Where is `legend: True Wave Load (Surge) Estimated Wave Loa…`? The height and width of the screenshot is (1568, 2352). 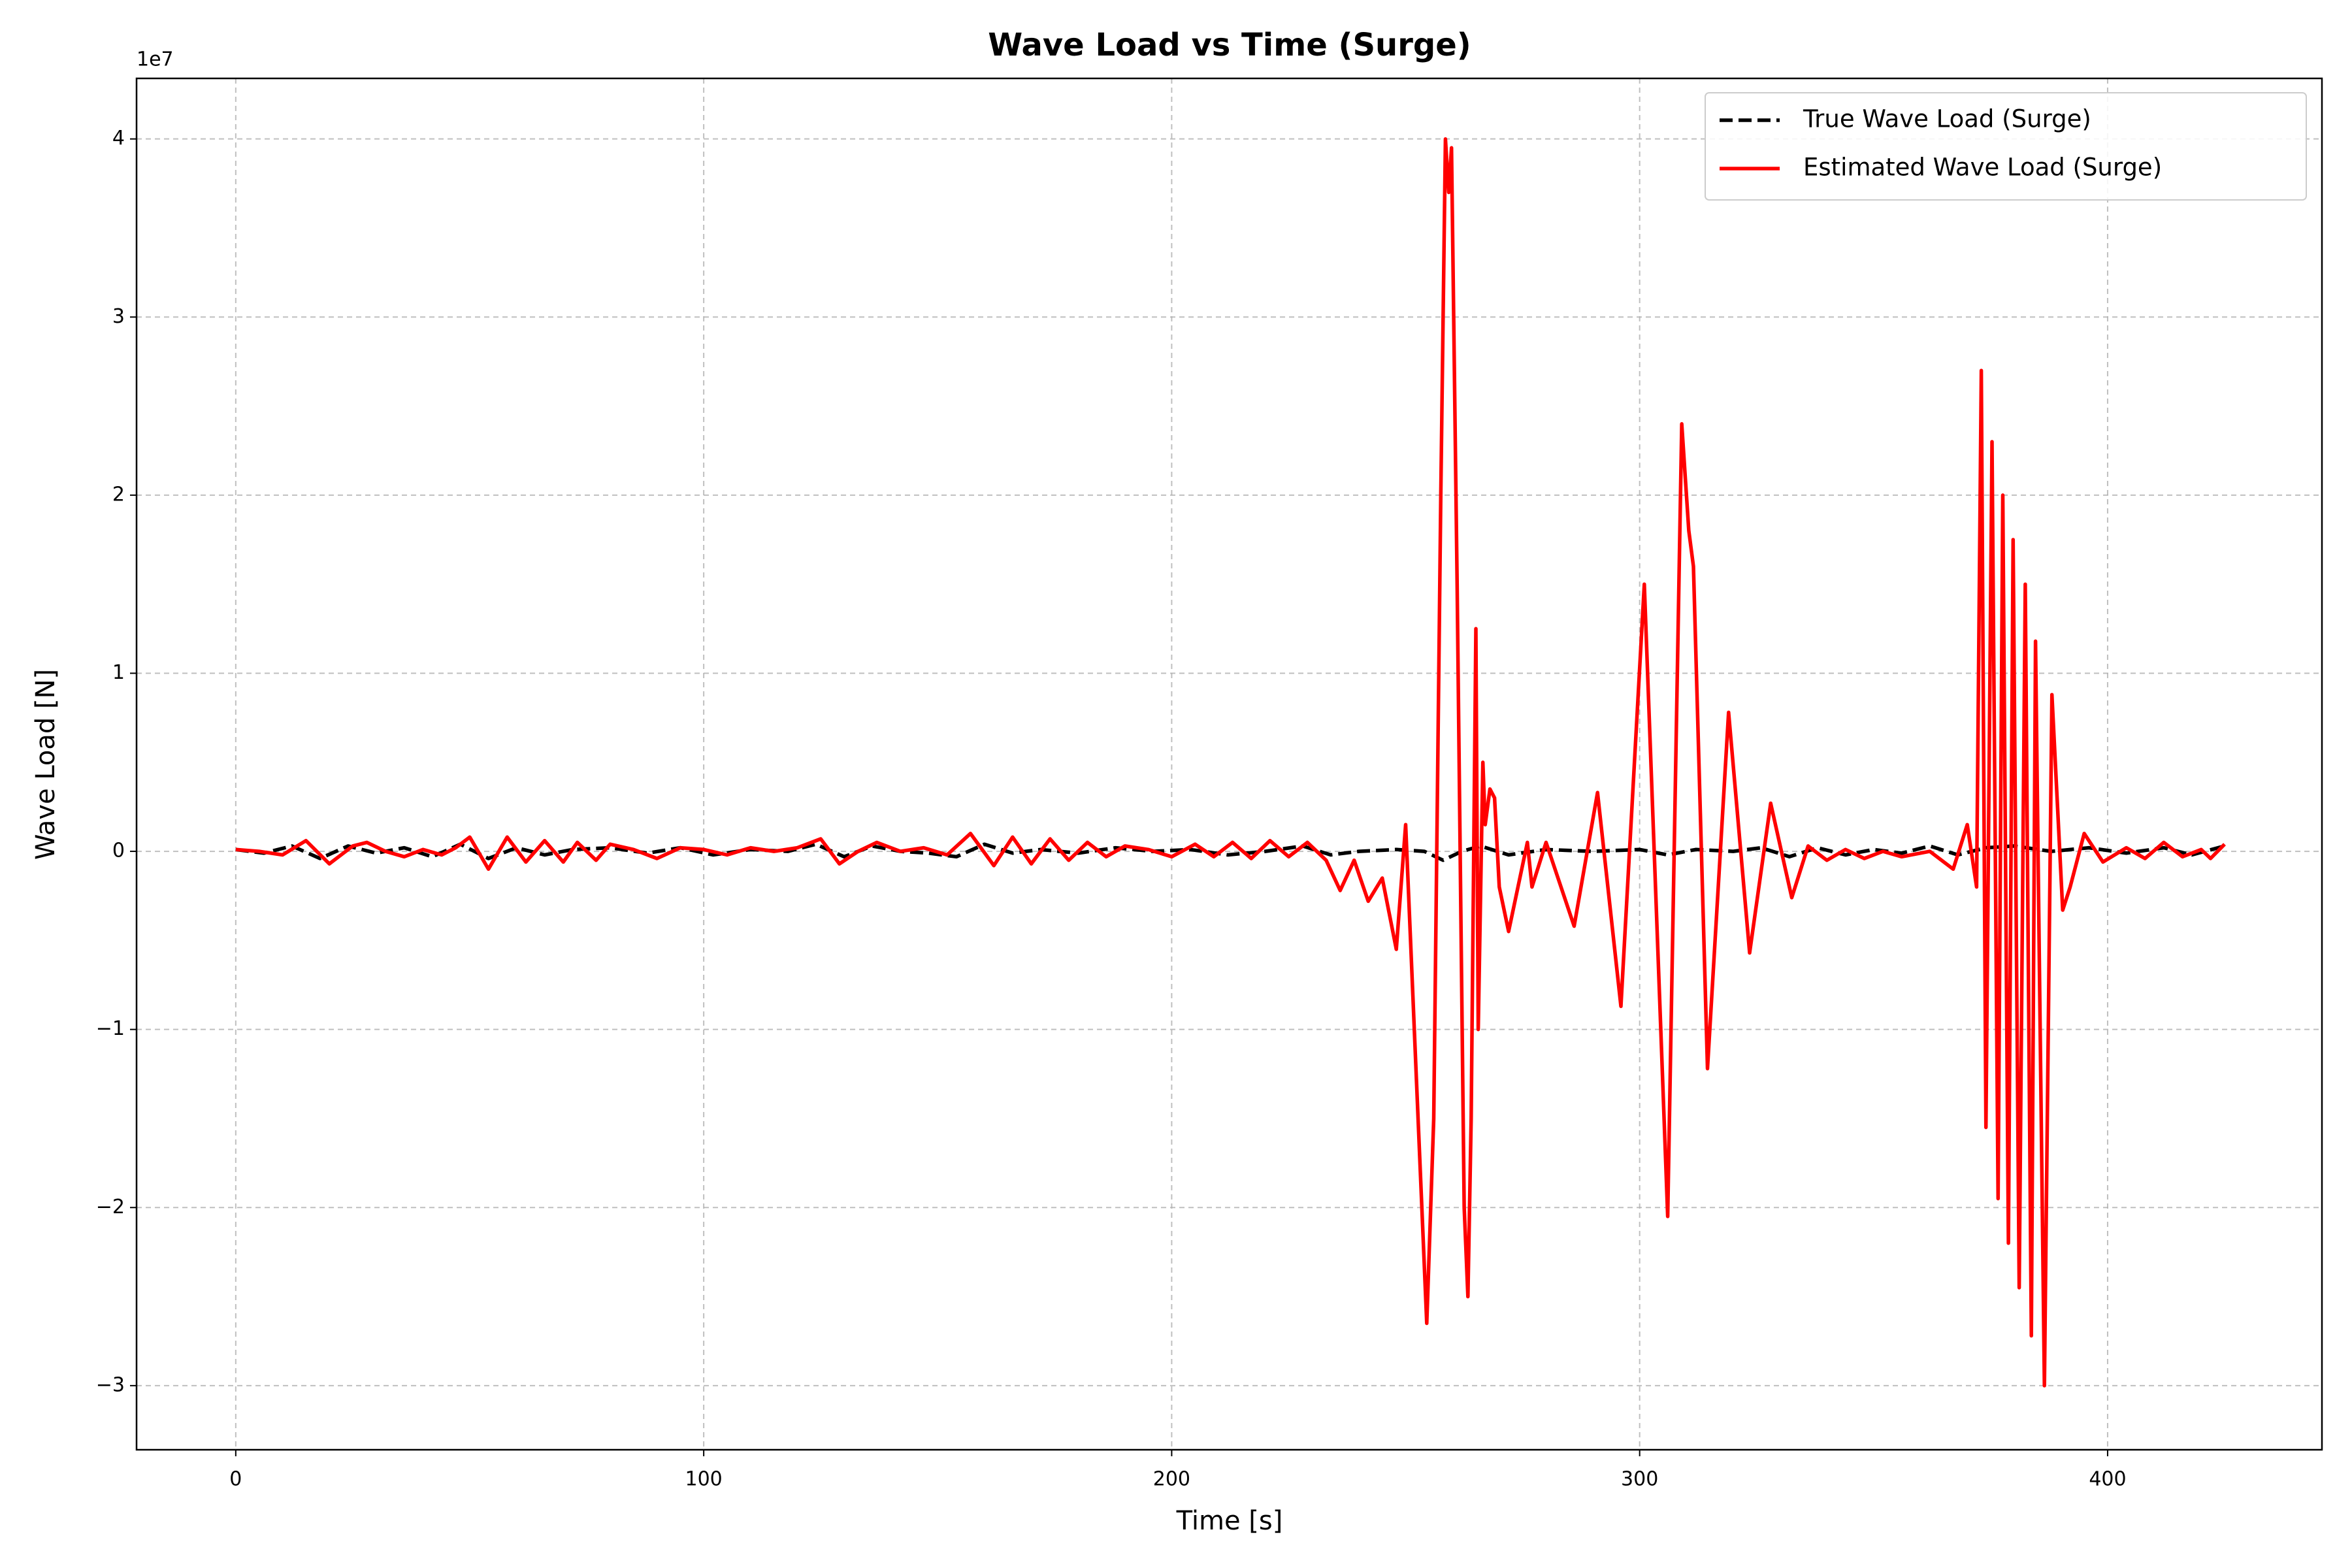
legend: True Wave Load (Surge) Estimated Wave Loa… is located at coordinates (2006, 146).